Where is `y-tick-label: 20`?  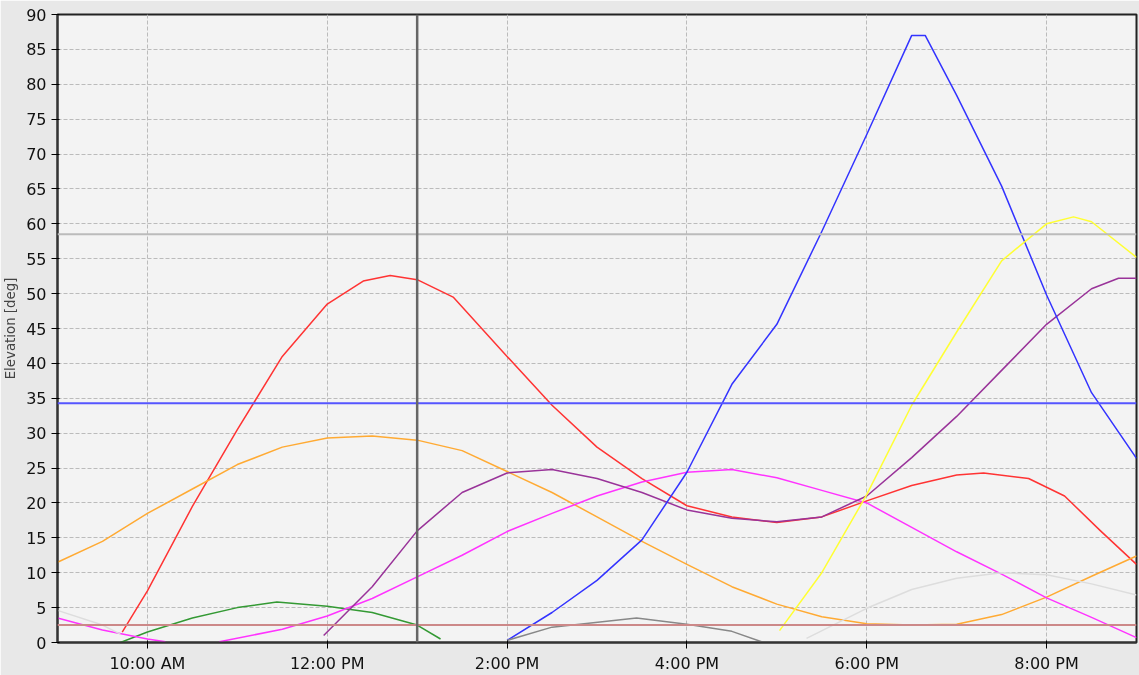 y-tick-label: 20 is located at coordinates (36, 503).